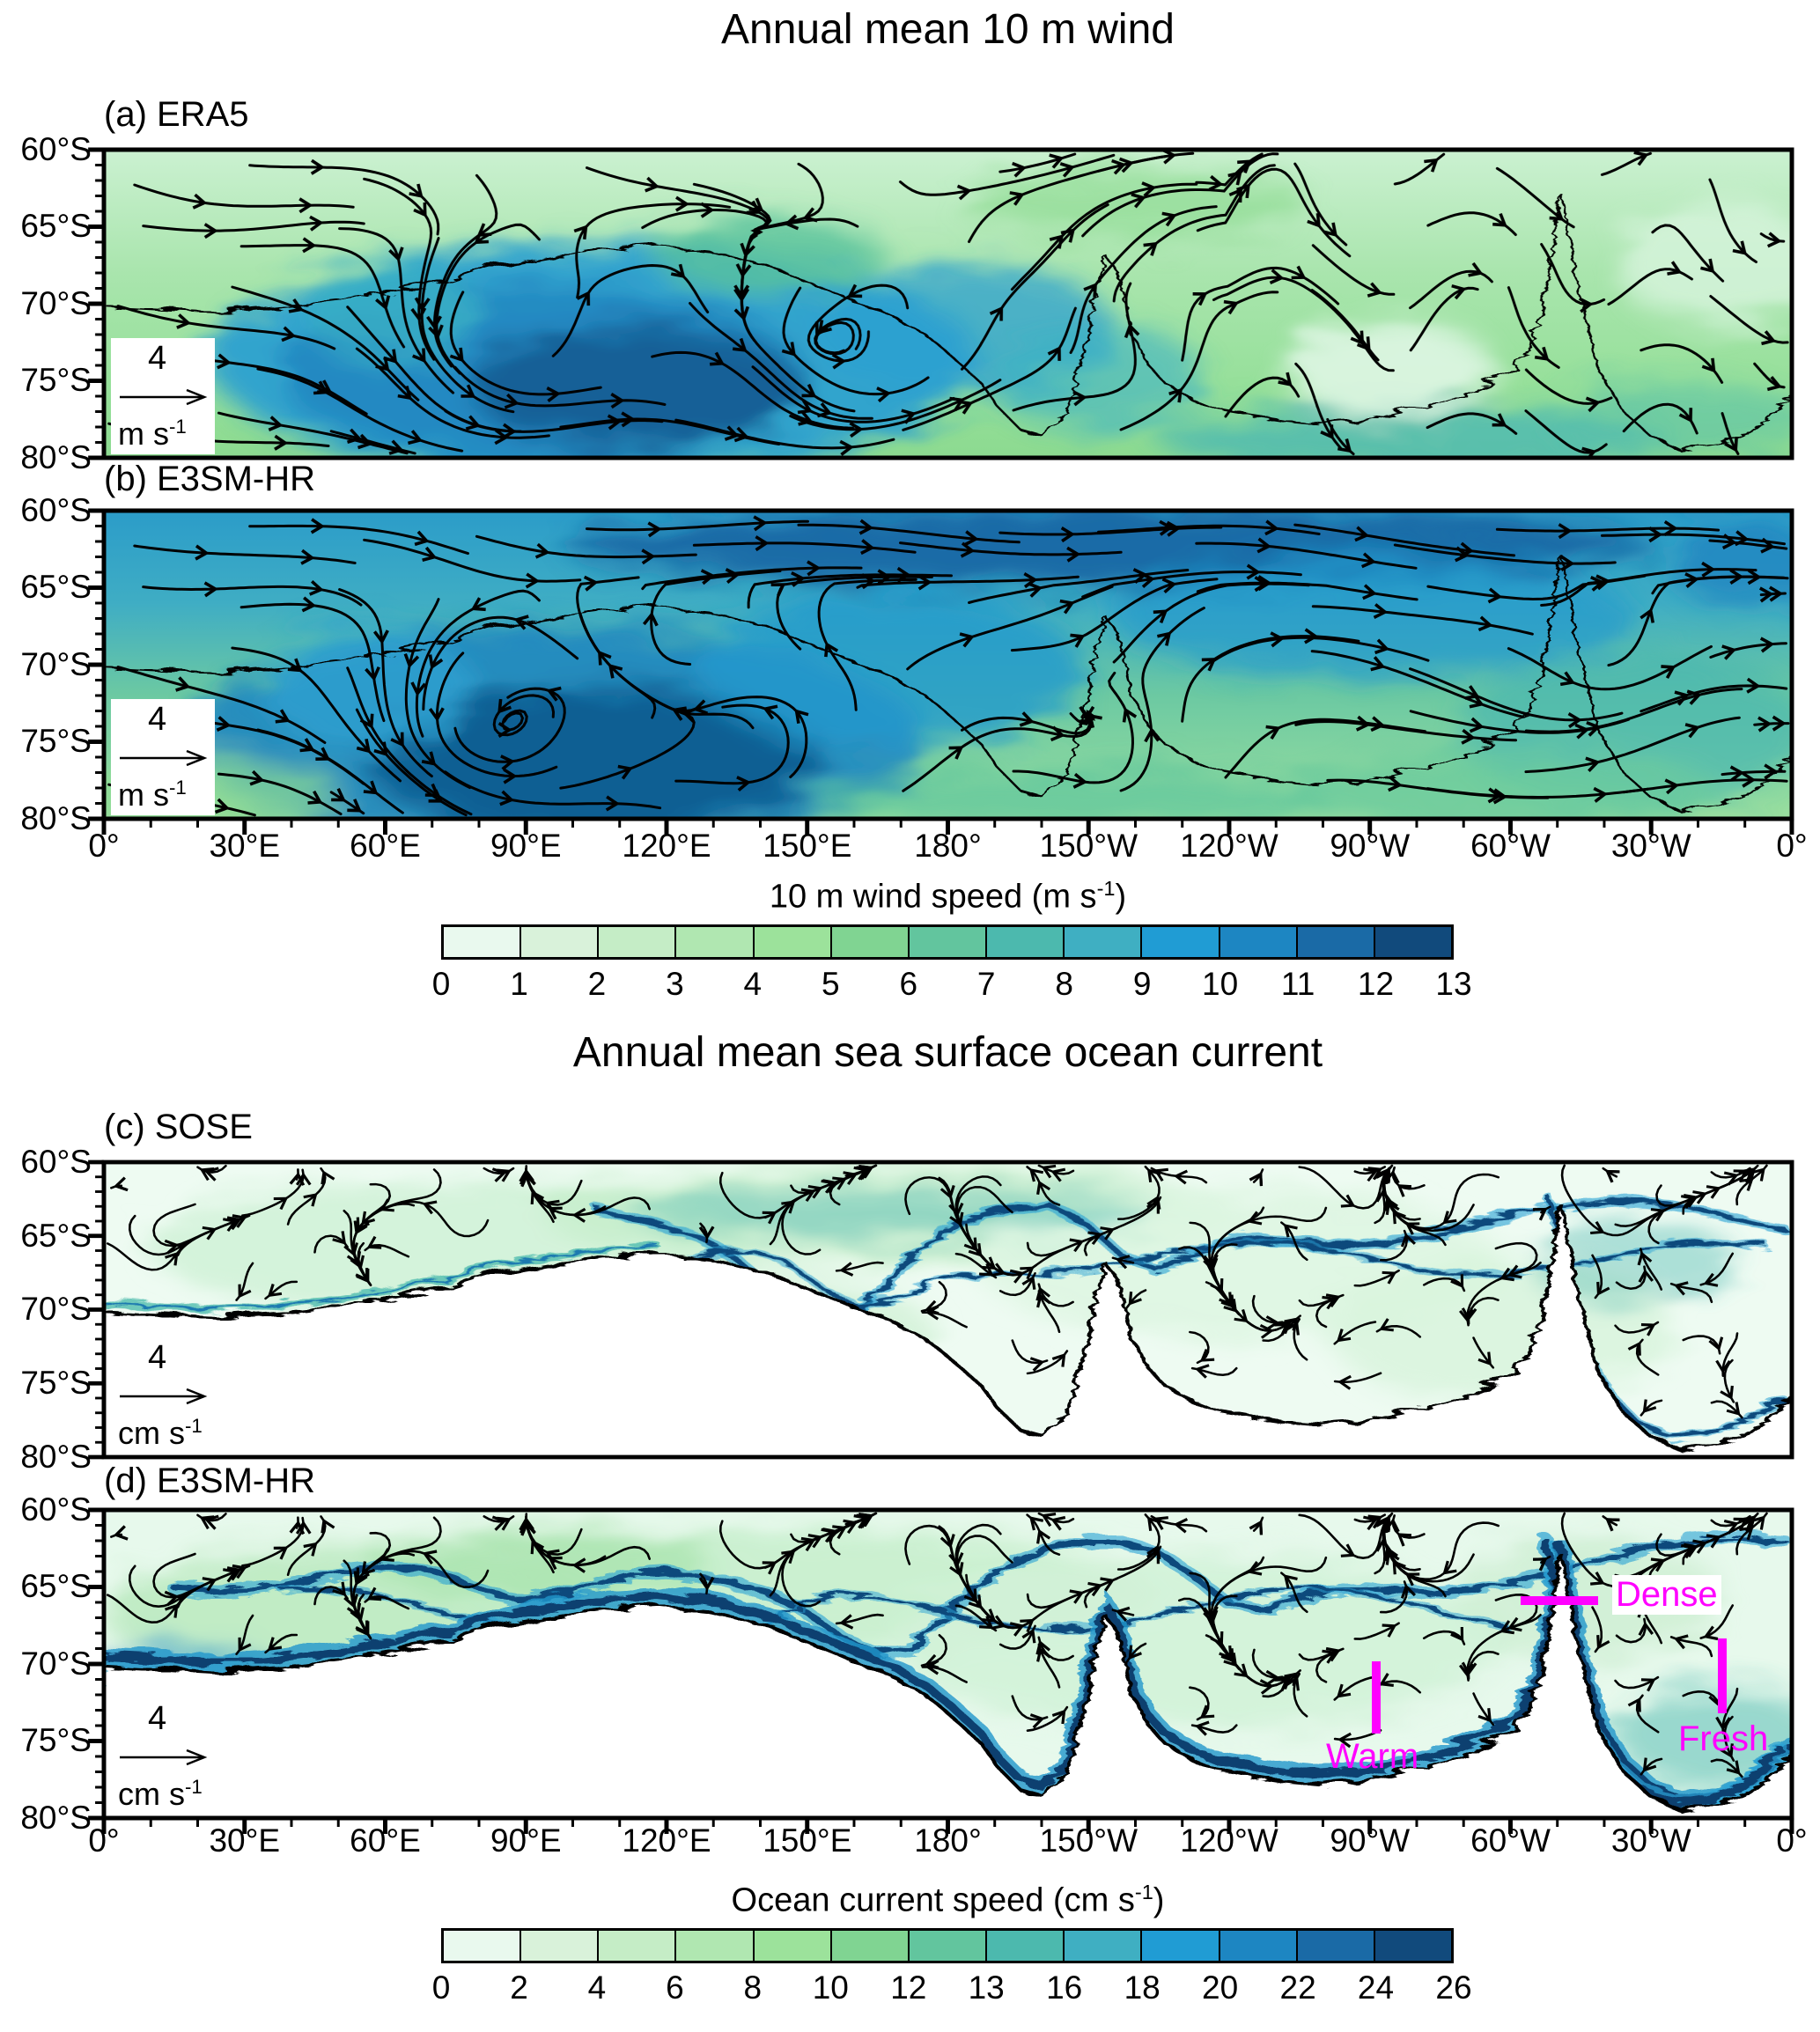  Describe the element at coordinates (948, 846) in the screenshot. I see `lon-tick-label: 180°` at that location.